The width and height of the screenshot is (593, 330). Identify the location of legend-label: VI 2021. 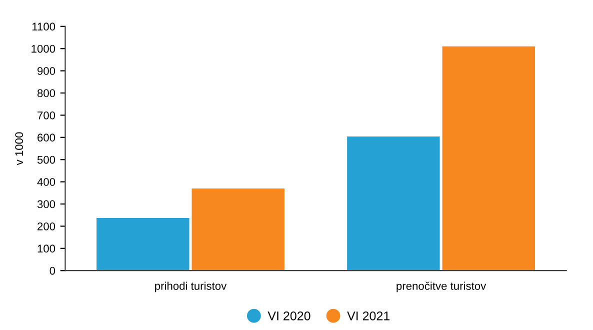
(368, 315).